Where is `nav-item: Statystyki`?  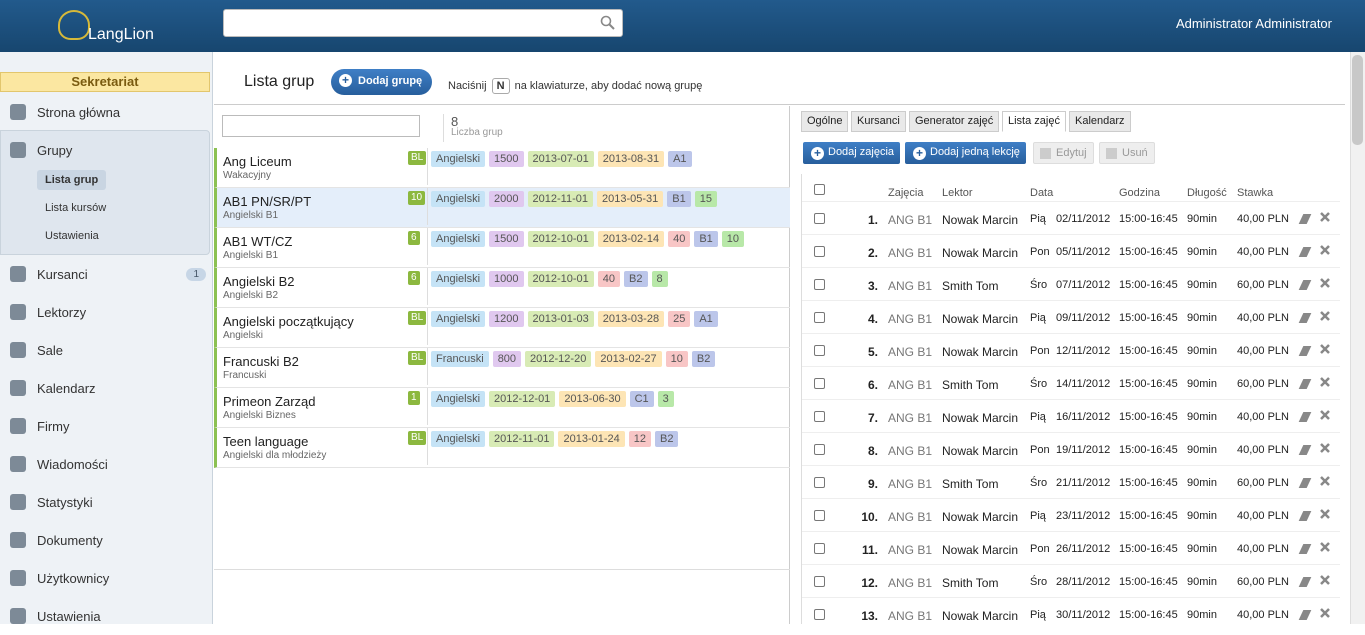 nav-item: Statystyki is located at coordinates (105, 502).